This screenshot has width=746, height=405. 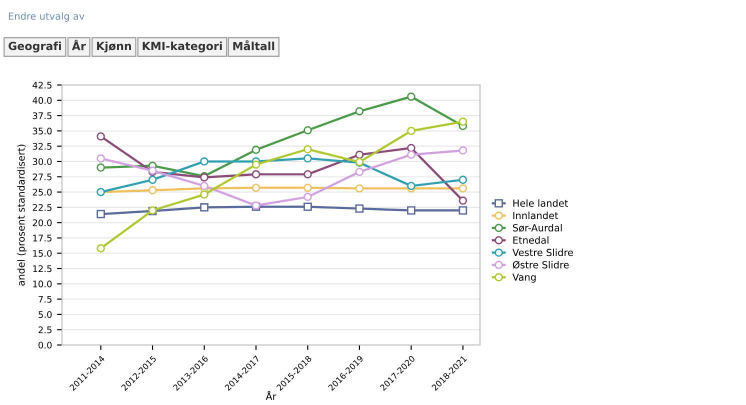 What do you see at coordinates (34, 47) in the screenshot?
I see `text: Geografi` at bounding box center [34, 47].